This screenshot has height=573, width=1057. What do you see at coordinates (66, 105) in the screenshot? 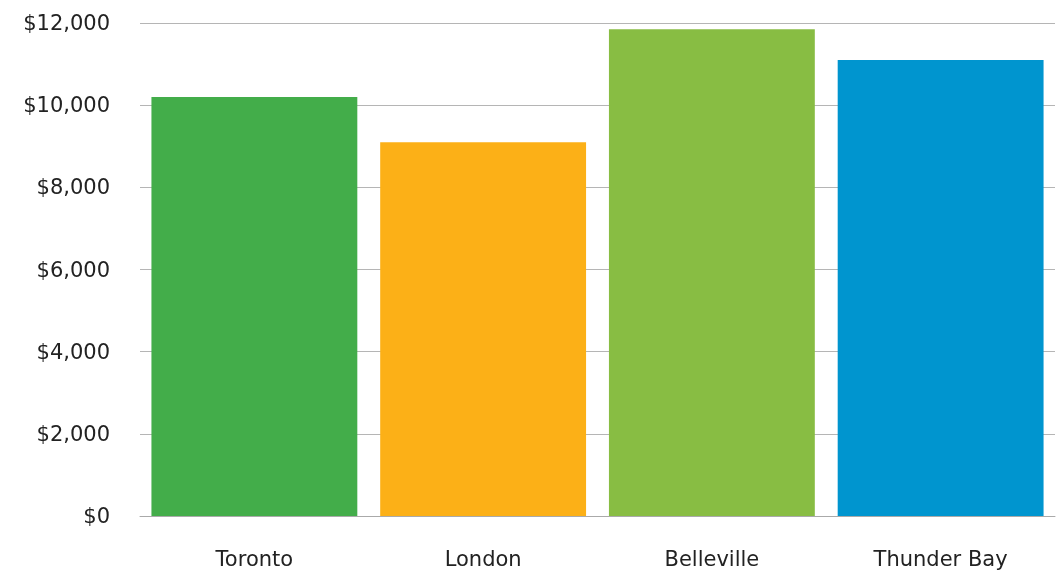
I see `y-tick-label: $10,000` at bounding box center [66, 105].